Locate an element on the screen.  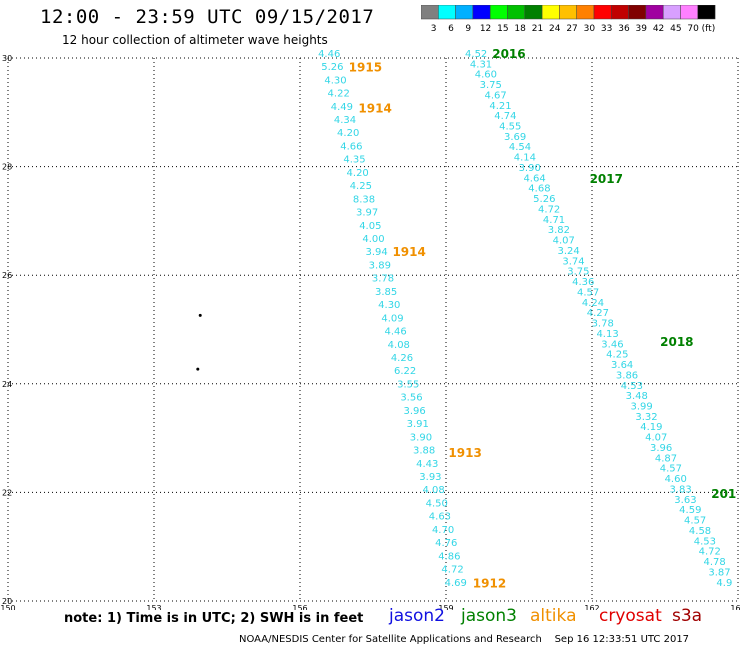
color-scale-label: 21 is located at coordinates (537, 29).